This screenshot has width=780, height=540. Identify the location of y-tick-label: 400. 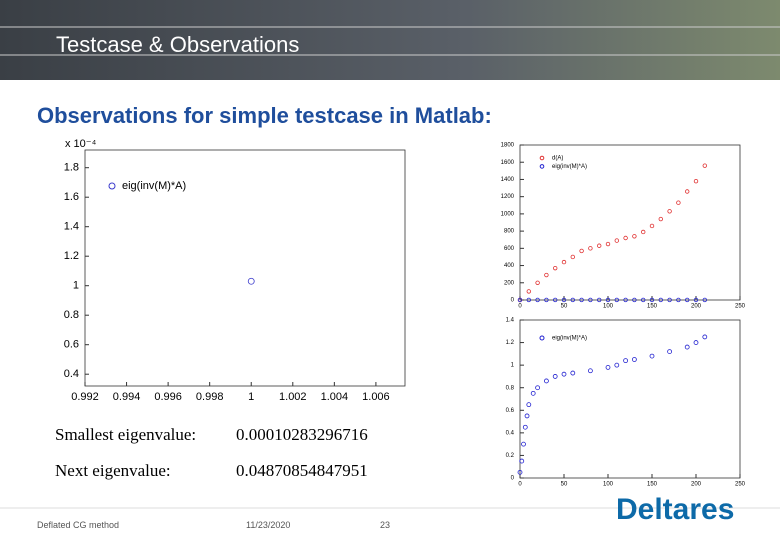
(509, 266).